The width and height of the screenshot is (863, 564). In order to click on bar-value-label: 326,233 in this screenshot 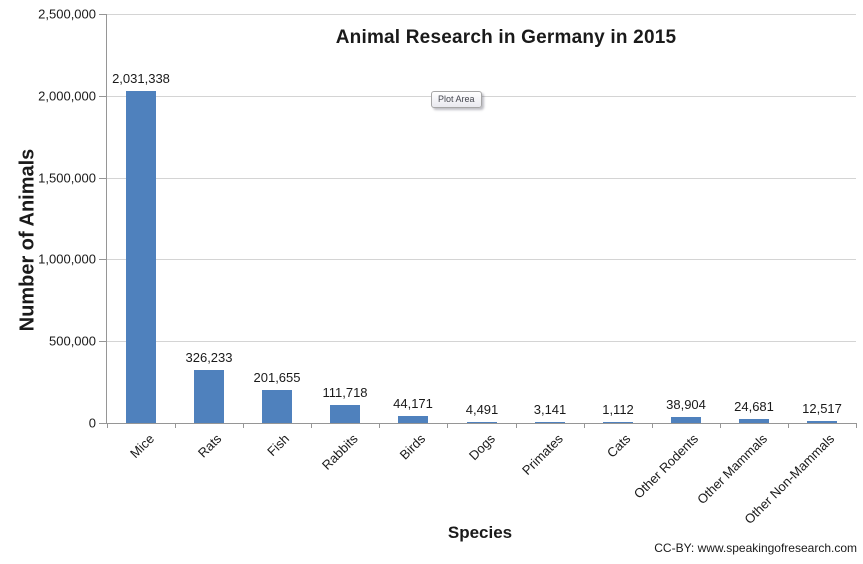, I will do `click(209, 357)`.